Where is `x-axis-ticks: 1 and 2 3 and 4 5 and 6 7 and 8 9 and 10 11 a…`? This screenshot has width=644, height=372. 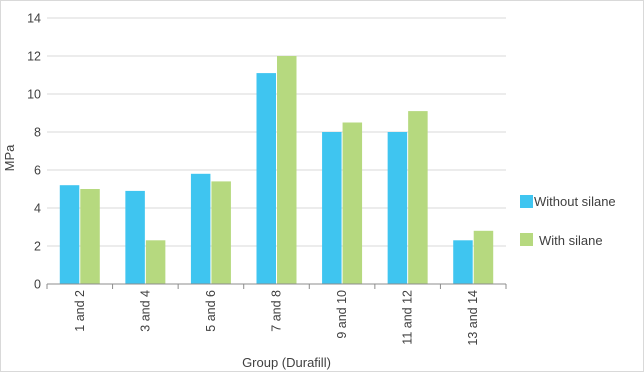
x-axis-ticks: 1 and 2 3 and 4 5 and 6 7 and 8 9 and 10 11 a… is located at coordinates (276, 315).